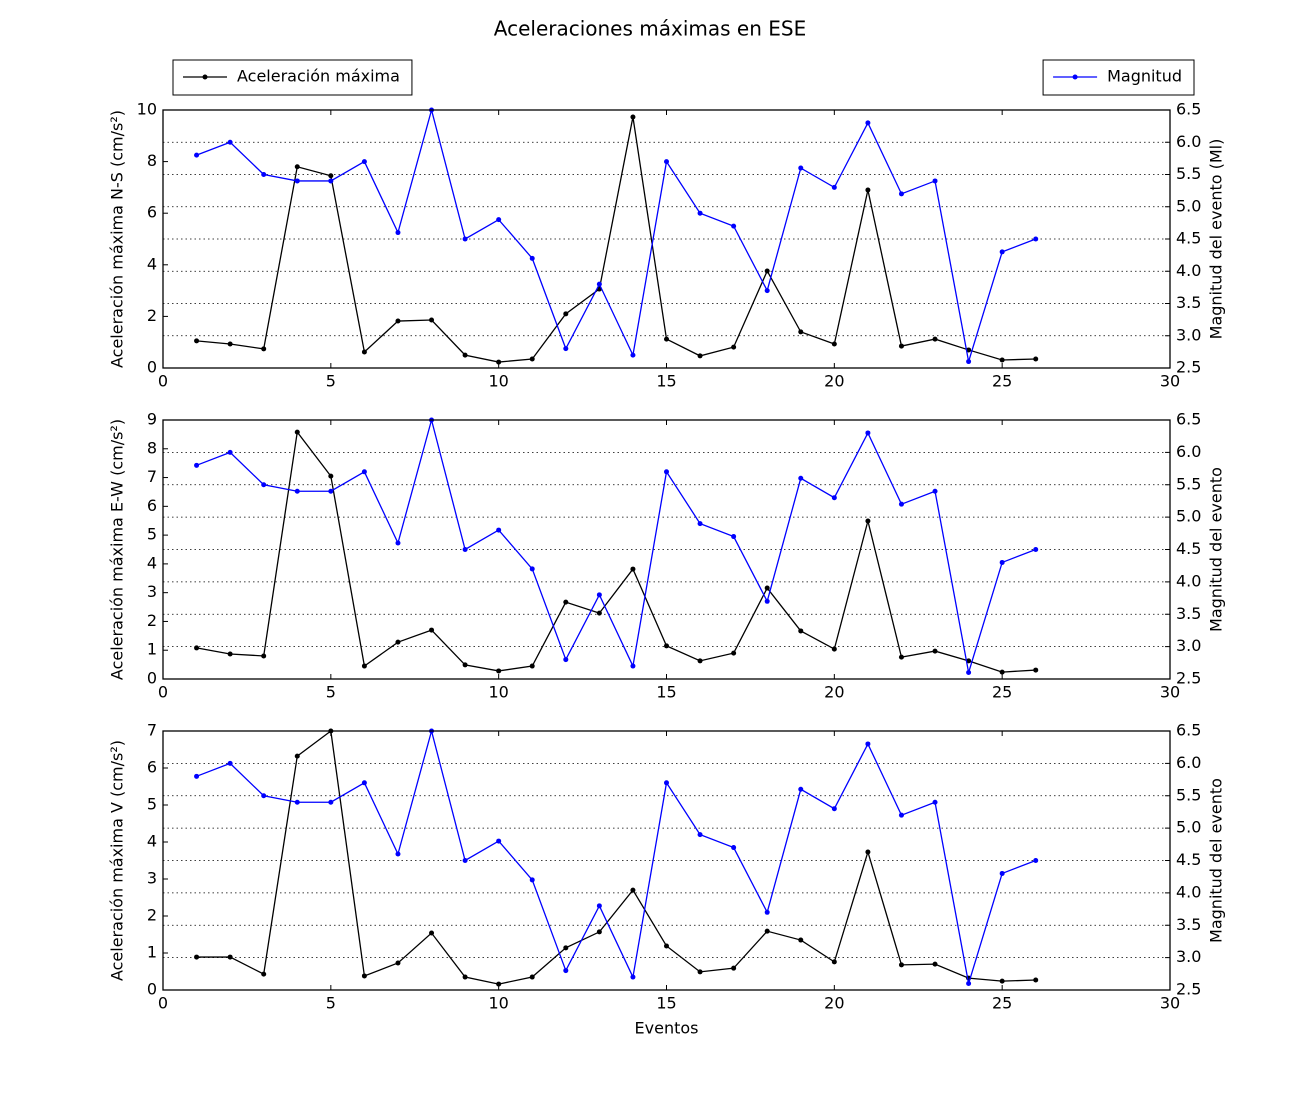 This screenshot has width=1300, height=1100. I want to click on x-tick-label: 25, so click(1002, 1003).